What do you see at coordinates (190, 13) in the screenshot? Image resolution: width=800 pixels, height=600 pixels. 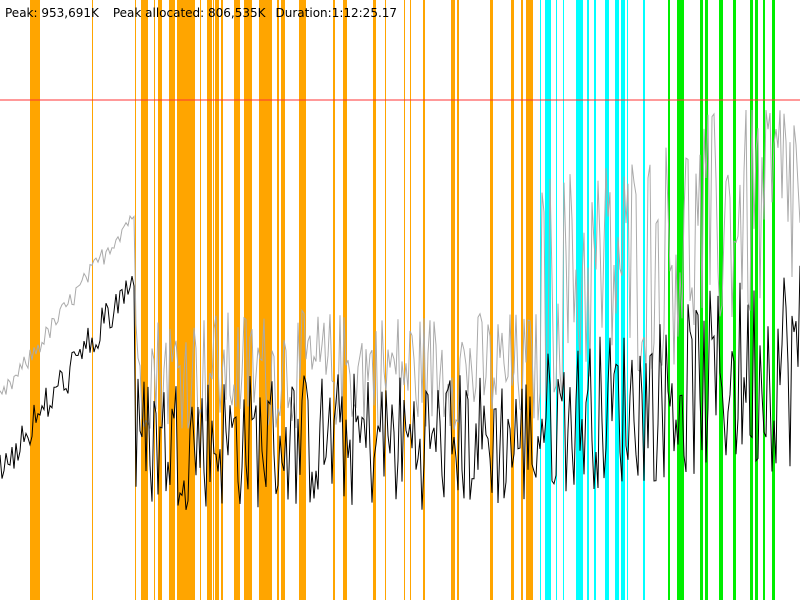 I see `peak-allocated: Peak allocated: 806,535K` at bounding box center [190, 13].